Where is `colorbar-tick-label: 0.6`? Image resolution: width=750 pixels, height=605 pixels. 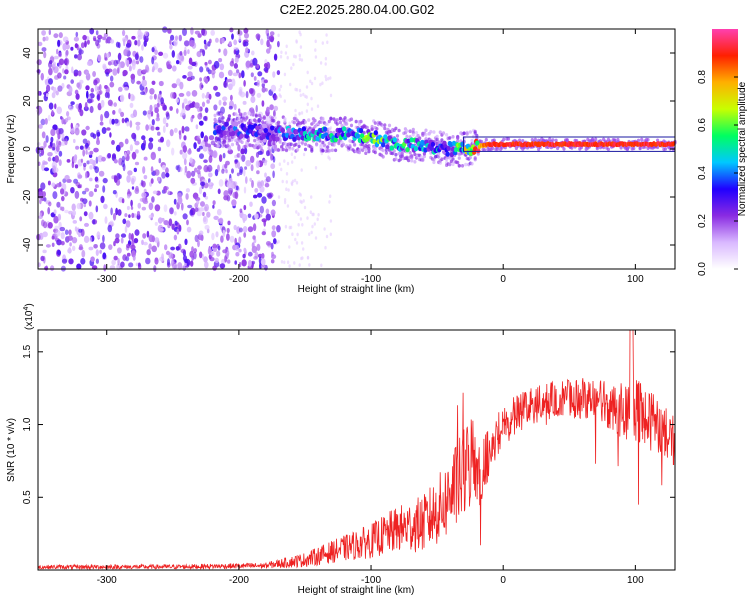 colorbar-tick-label: 0.6 is located at coordinates (702, 125).